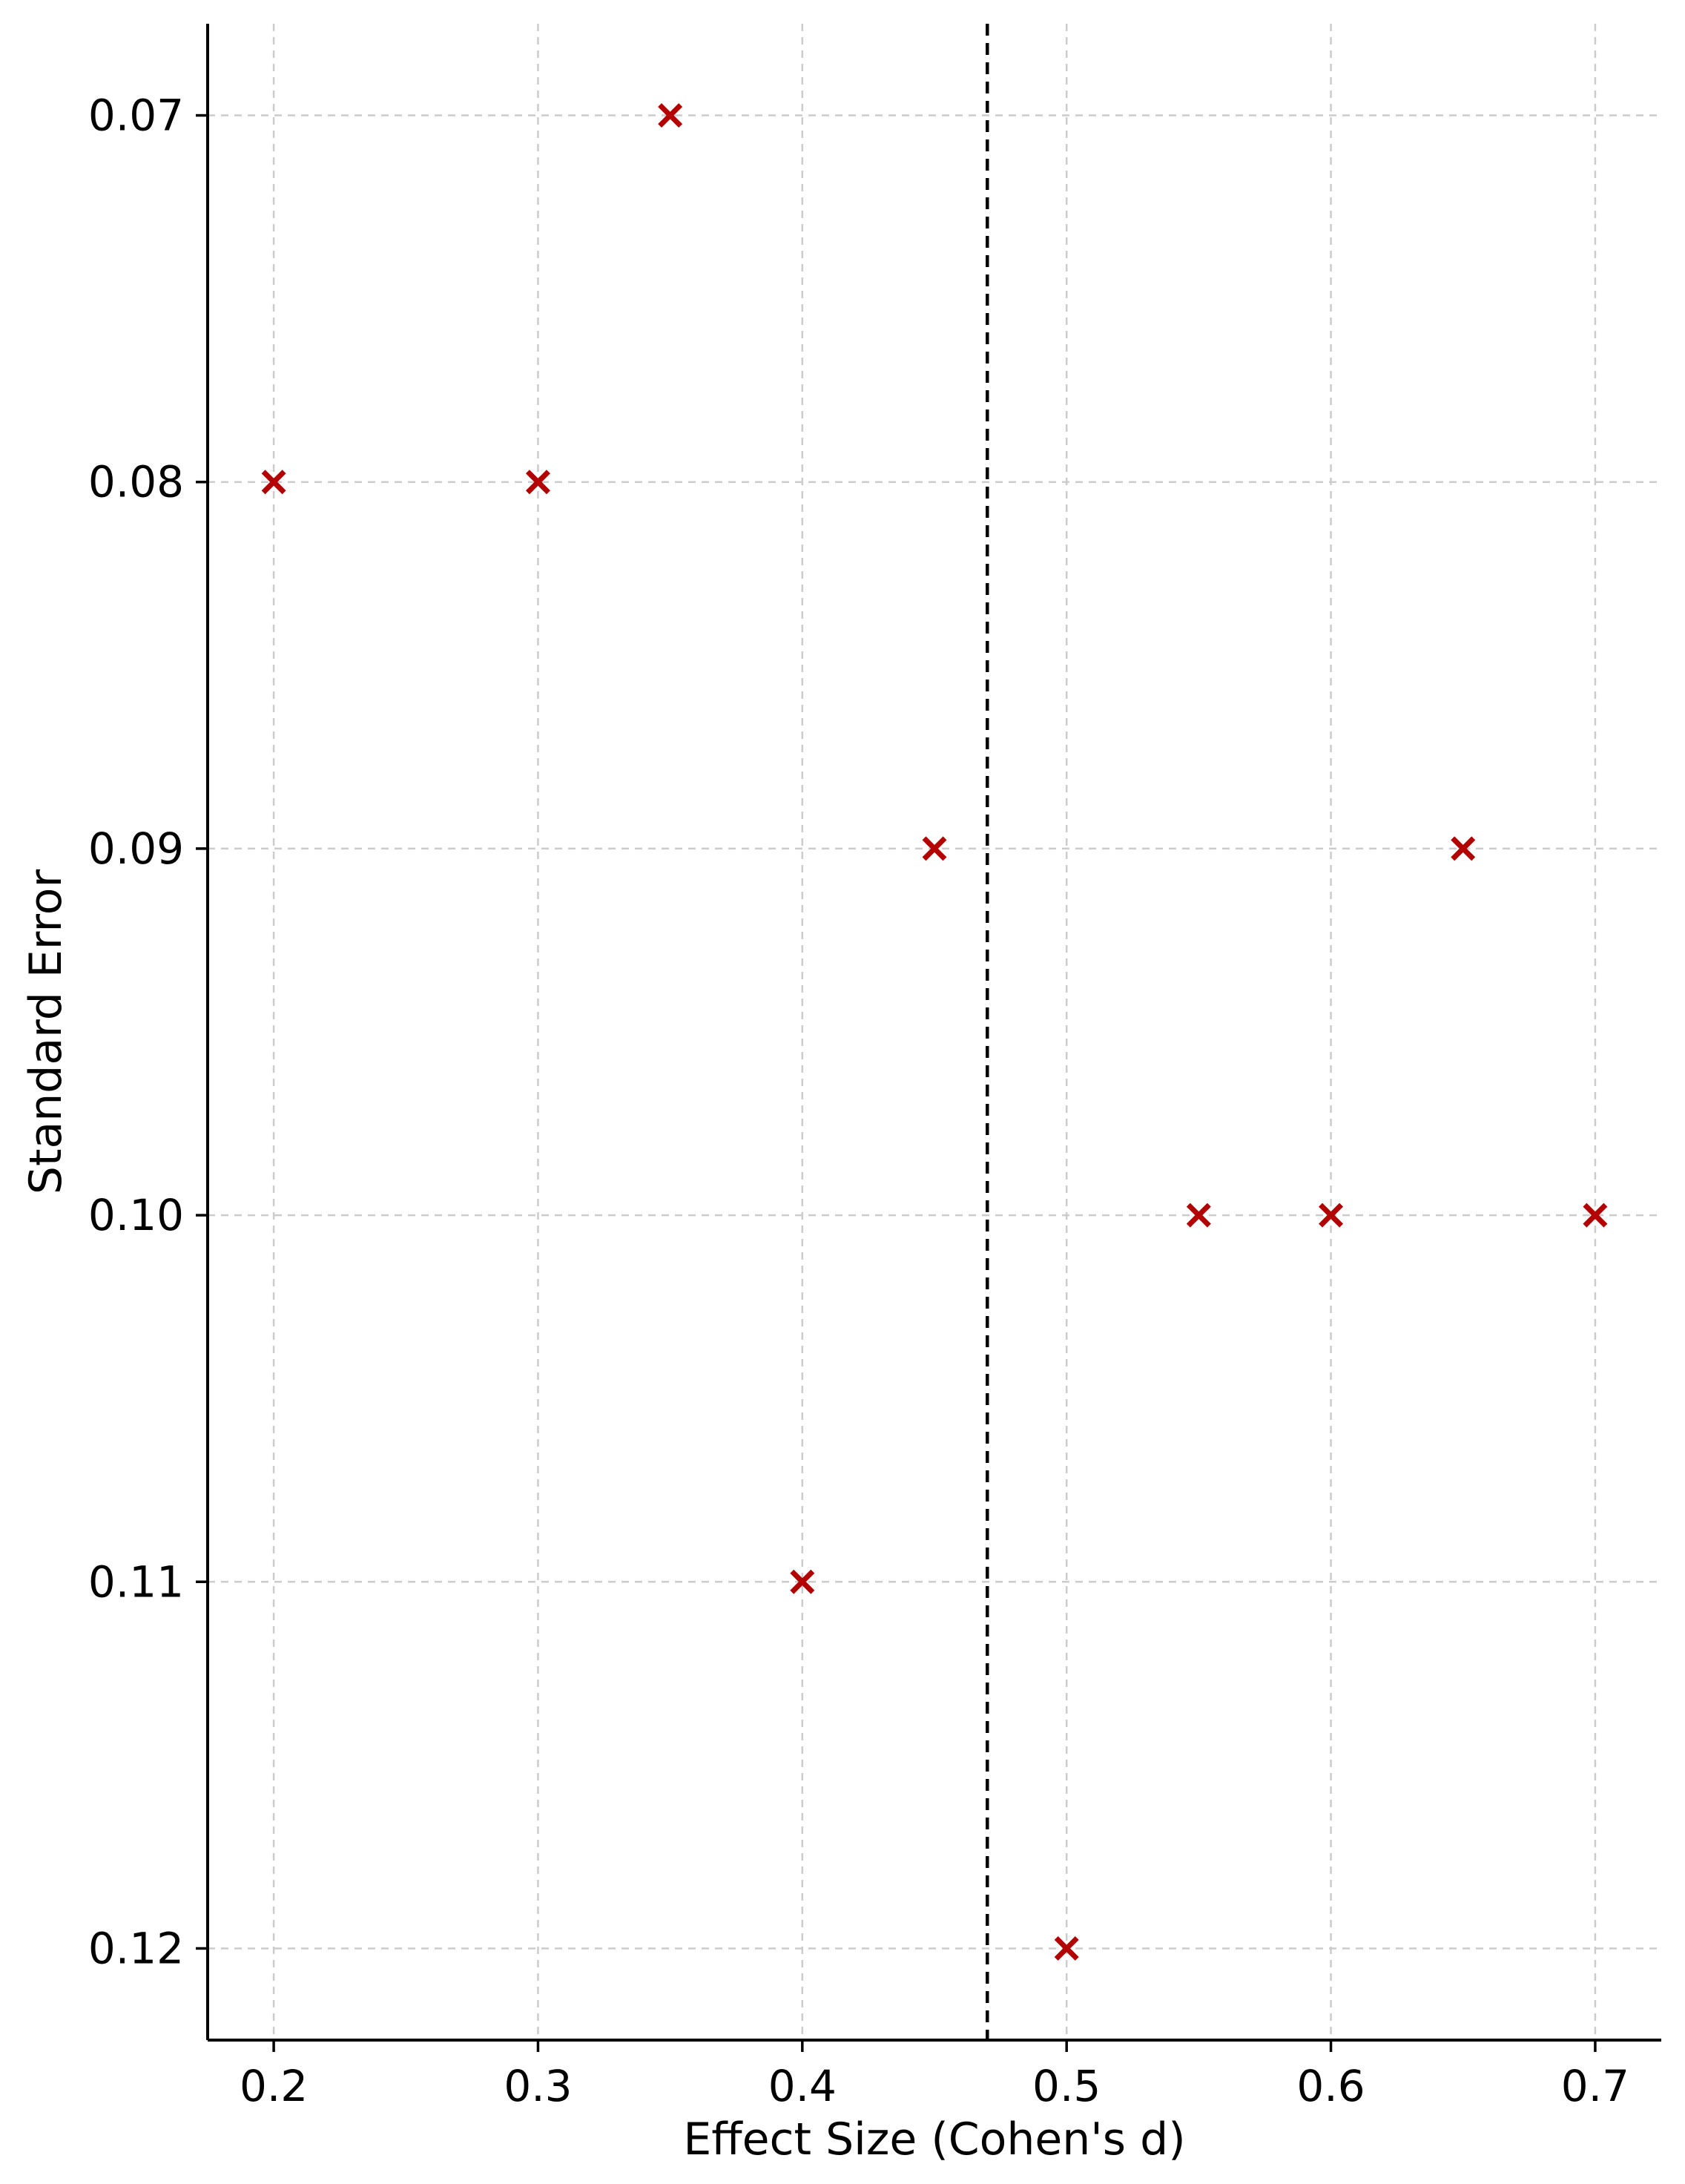 Image resolution: width=1685 pixels, height=2184 pixels. I want to click on data-point-1-stroke-b, so click(537, 483).